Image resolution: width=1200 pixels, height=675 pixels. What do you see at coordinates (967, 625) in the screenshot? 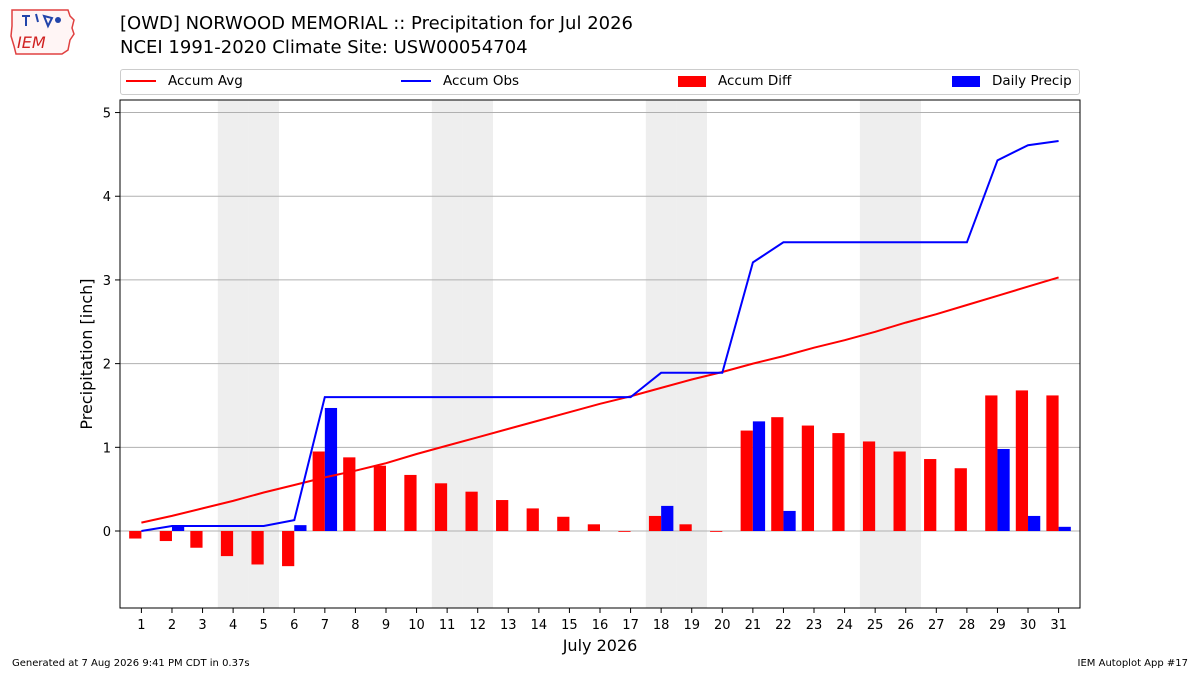
I see `x-tick-label-28: 28` at bounding box center [967, 625].